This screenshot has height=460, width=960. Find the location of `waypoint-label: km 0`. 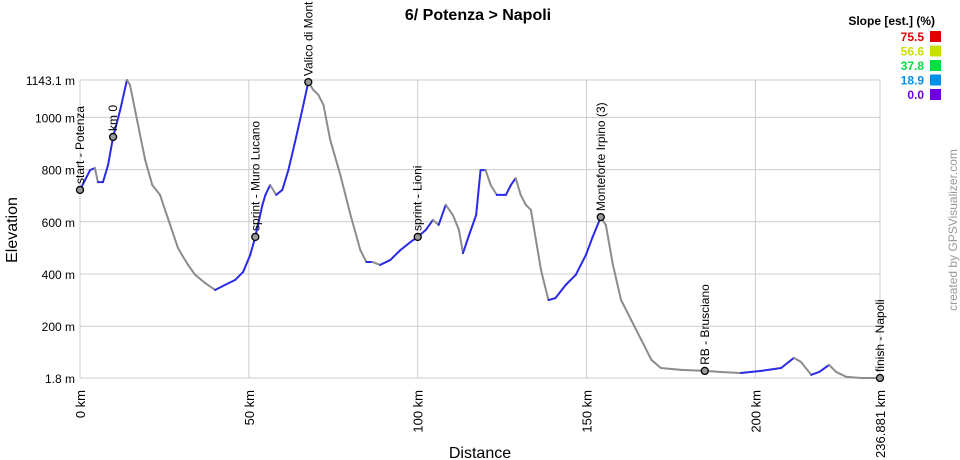

waypoint-label: km 0 is located at coordinates (113, 118).